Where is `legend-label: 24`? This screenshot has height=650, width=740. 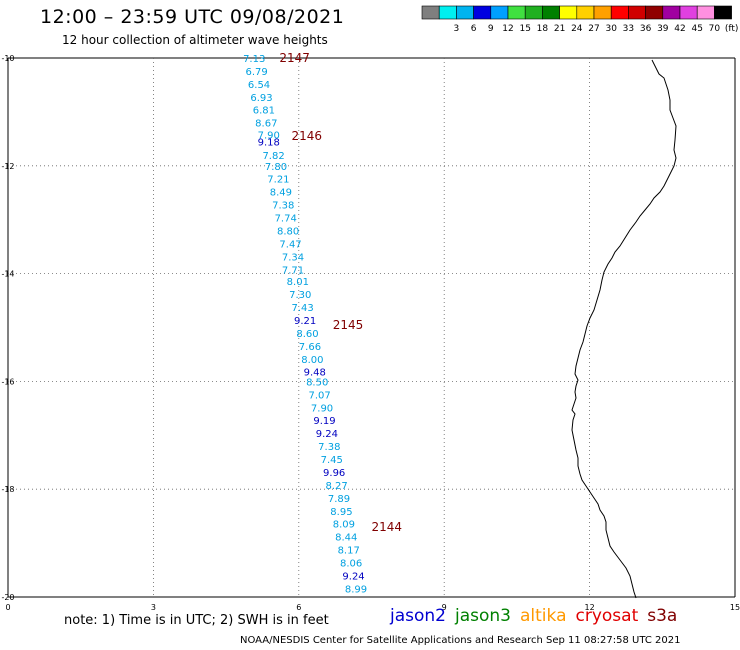 legend-label: 24 is located at coordinates (577, 29).